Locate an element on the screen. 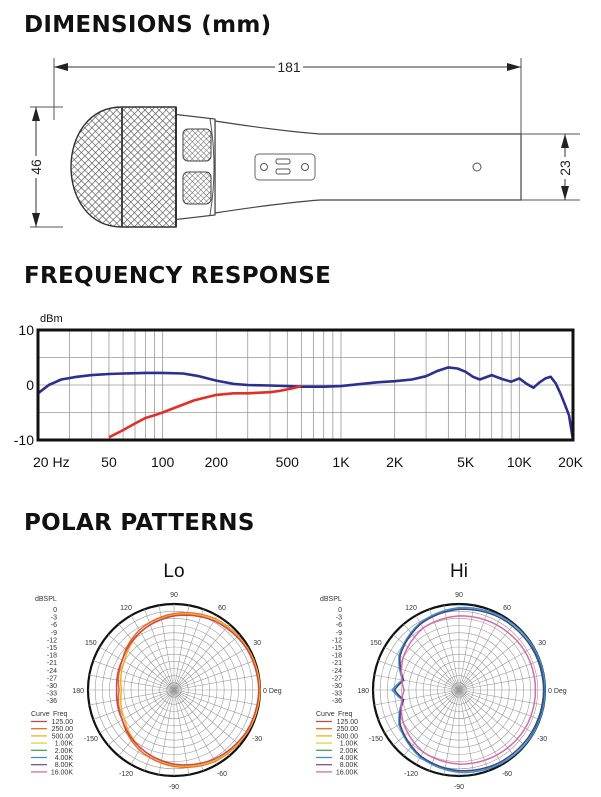 Image resolution: width=601 pixels, height=797 pixels. polar-rtick-label: -24 is located at coordinates (337, 671).